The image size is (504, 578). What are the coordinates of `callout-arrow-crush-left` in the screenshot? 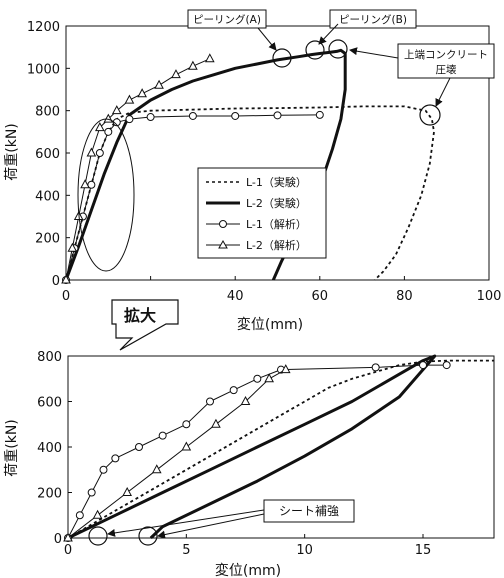 It's located at (374, 53).